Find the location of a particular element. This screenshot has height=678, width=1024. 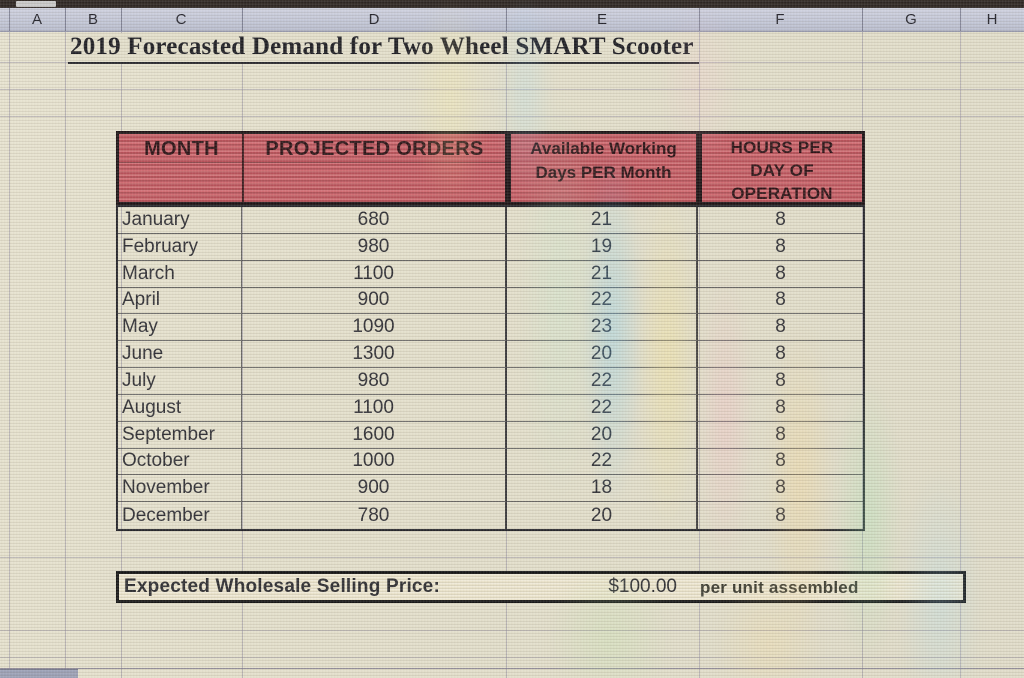

top-bar-highlight is located at coordinates (36, 4).